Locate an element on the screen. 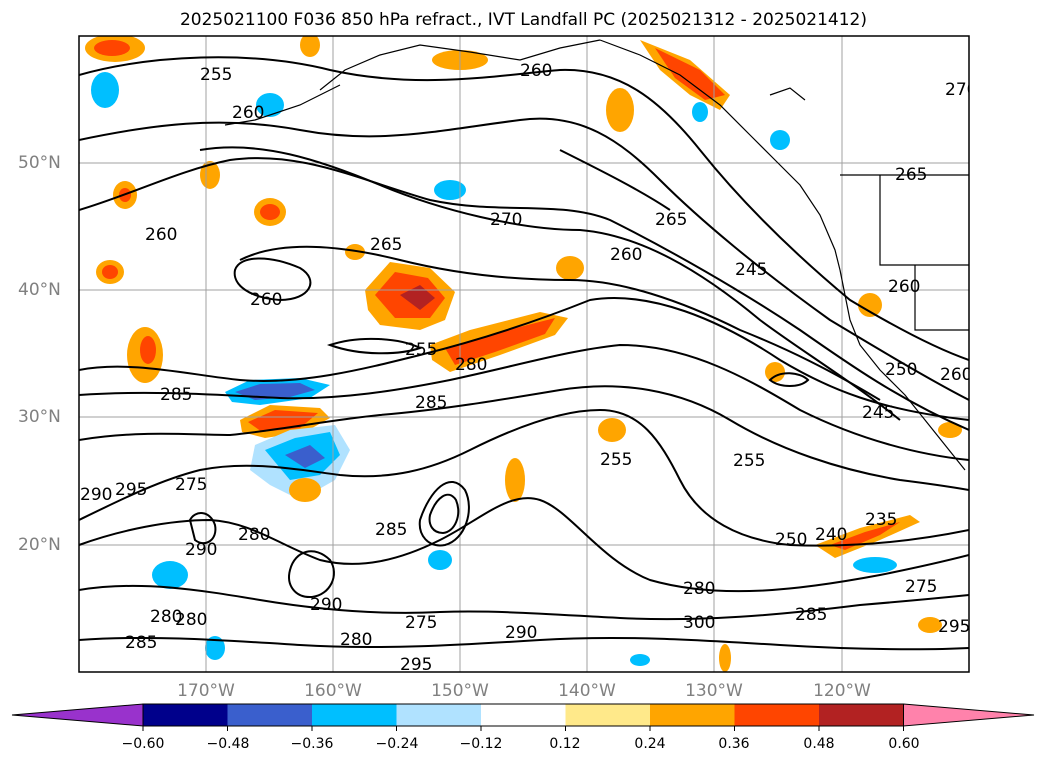  lat-label: 40°N is located at coordinates (39, 290).